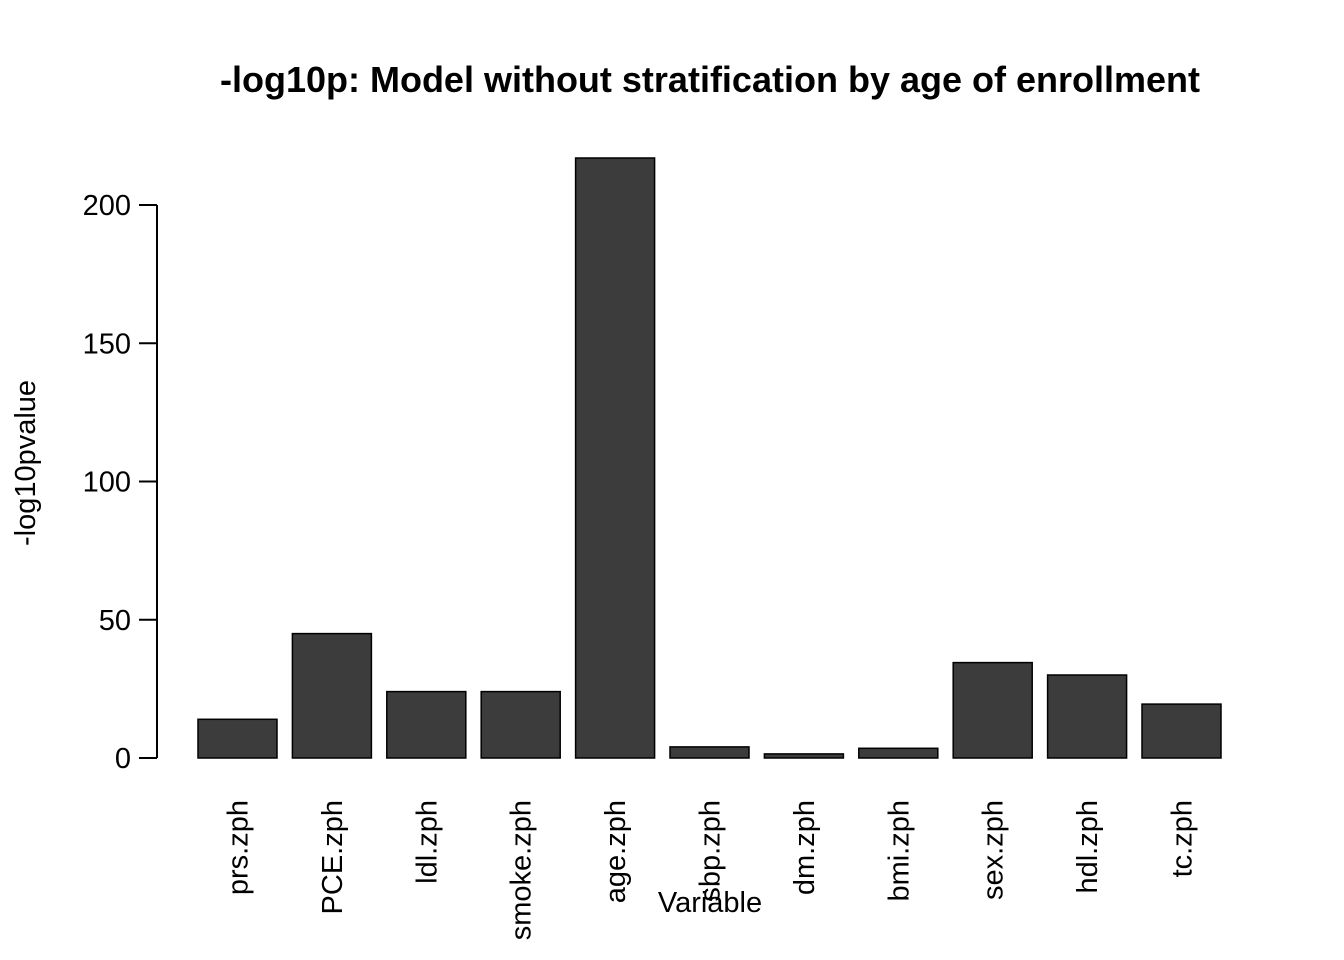 The height and width of the screenshot is (960, 1344). Describe the element at coordinates (107, 483) in the screenshot. I see `y-tick-label: 100` at that location.